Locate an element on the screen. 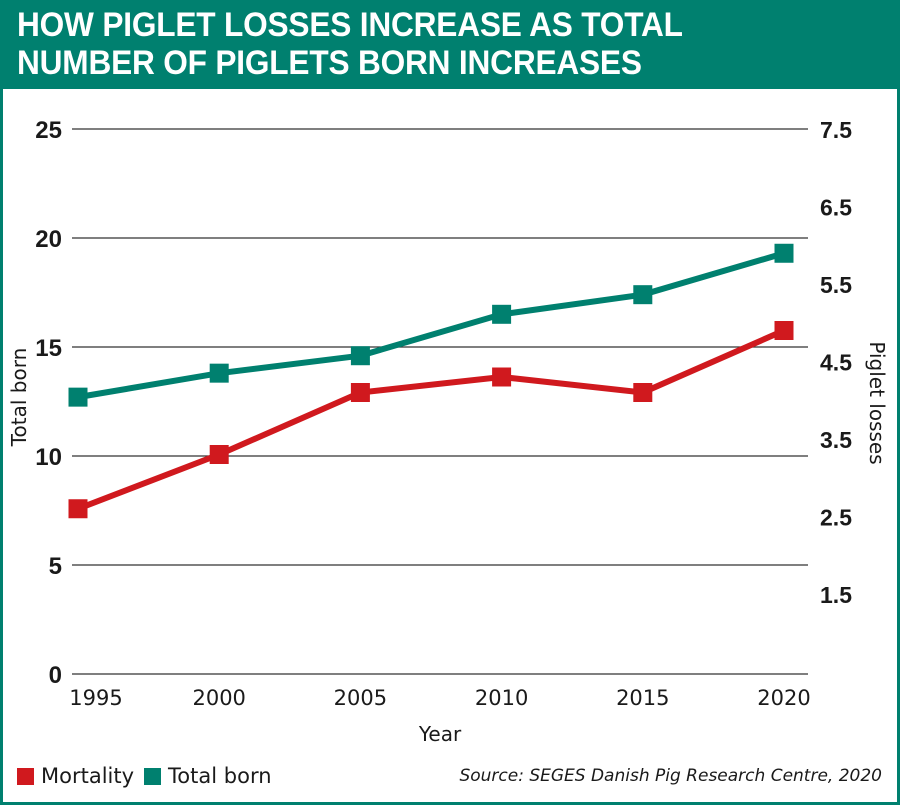 This screenshot has height=805, width=900. y-tick-label-right: 3.5 is located at coordinates (836, 440).